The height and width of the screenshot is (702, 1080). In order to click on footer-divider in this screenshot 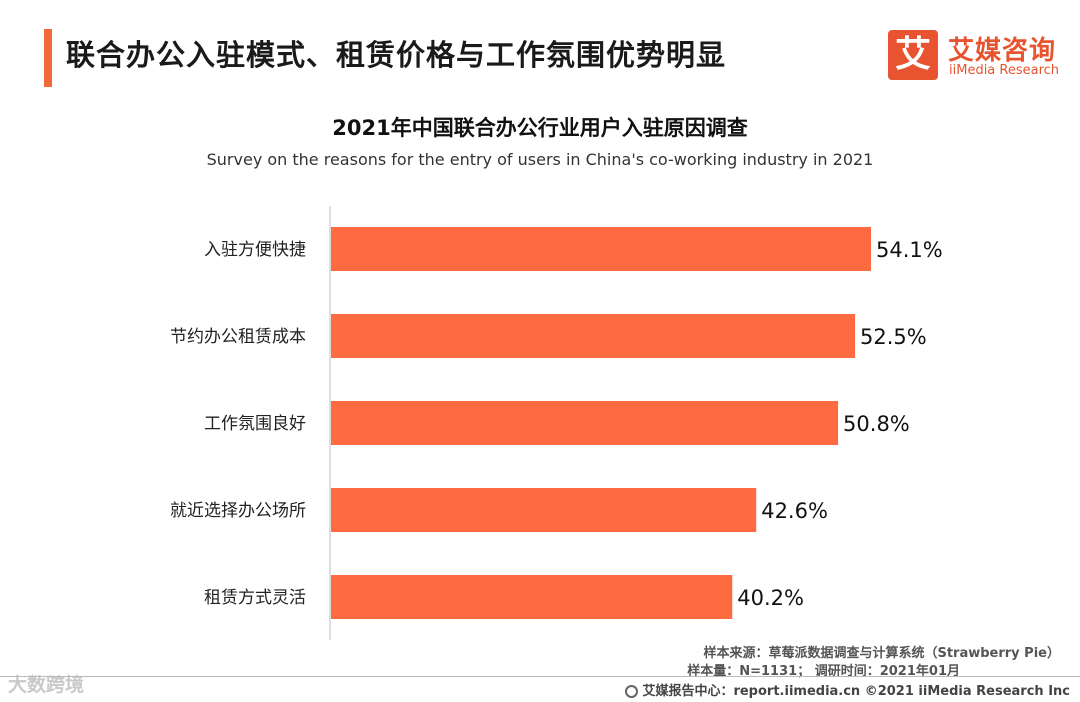, I will do `click(540, 676)`.